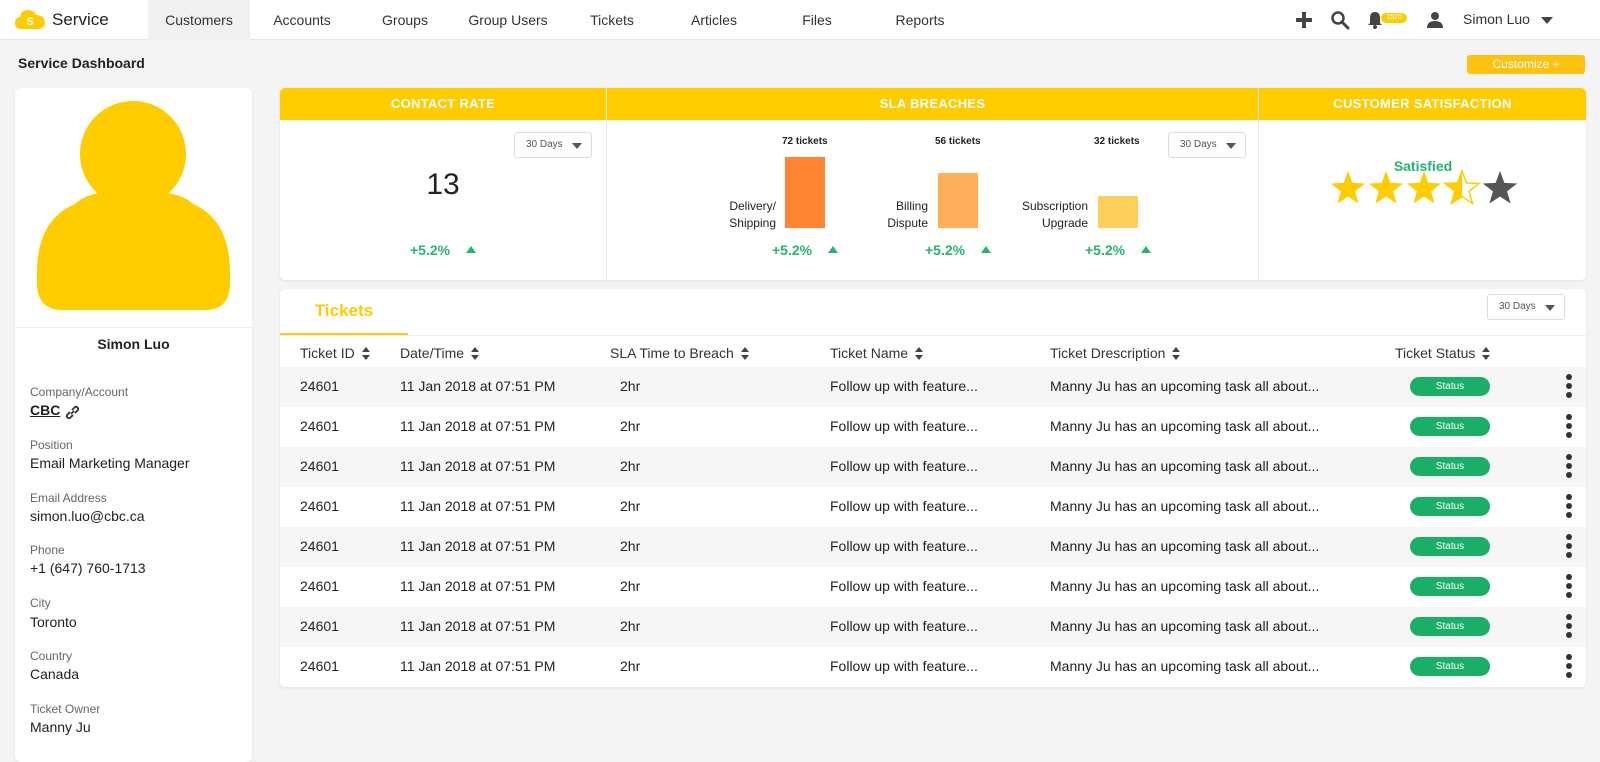 The height and width of the screenshot is (762, 1600). Describe the element at coordinates (1304, 20) in the screenshot. I see `plus-icon` at that location.